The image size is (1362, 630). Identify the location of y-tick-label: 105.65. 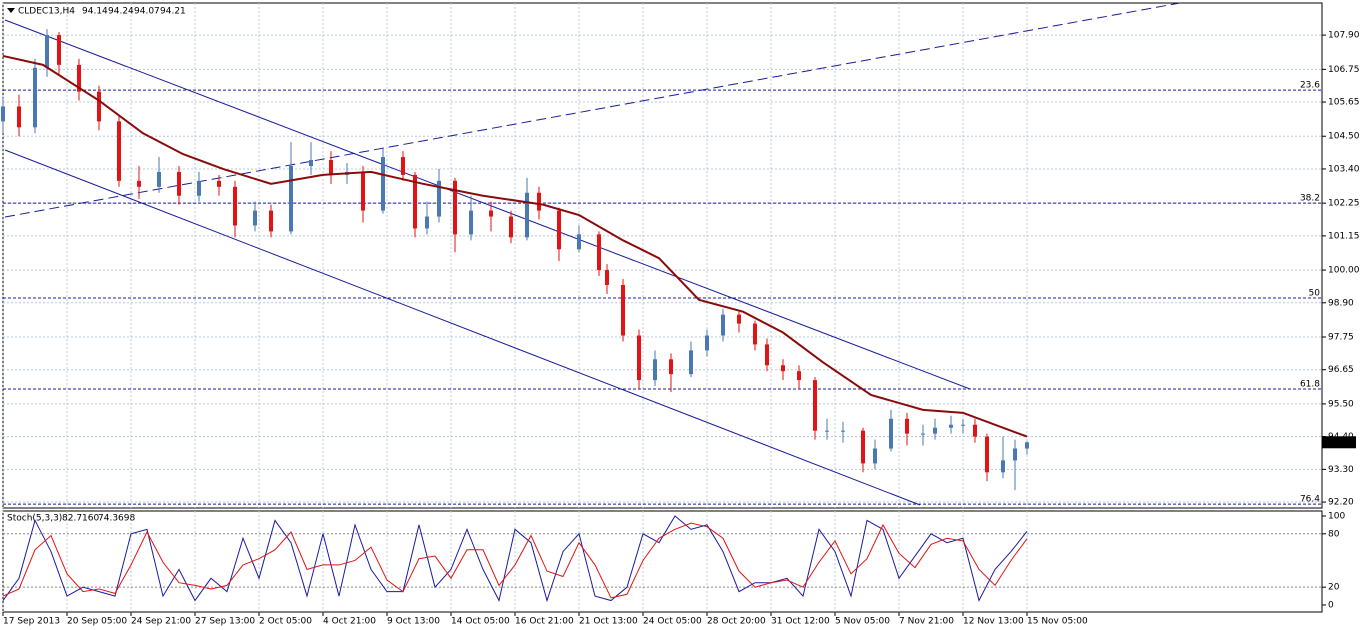
(1344, 103).